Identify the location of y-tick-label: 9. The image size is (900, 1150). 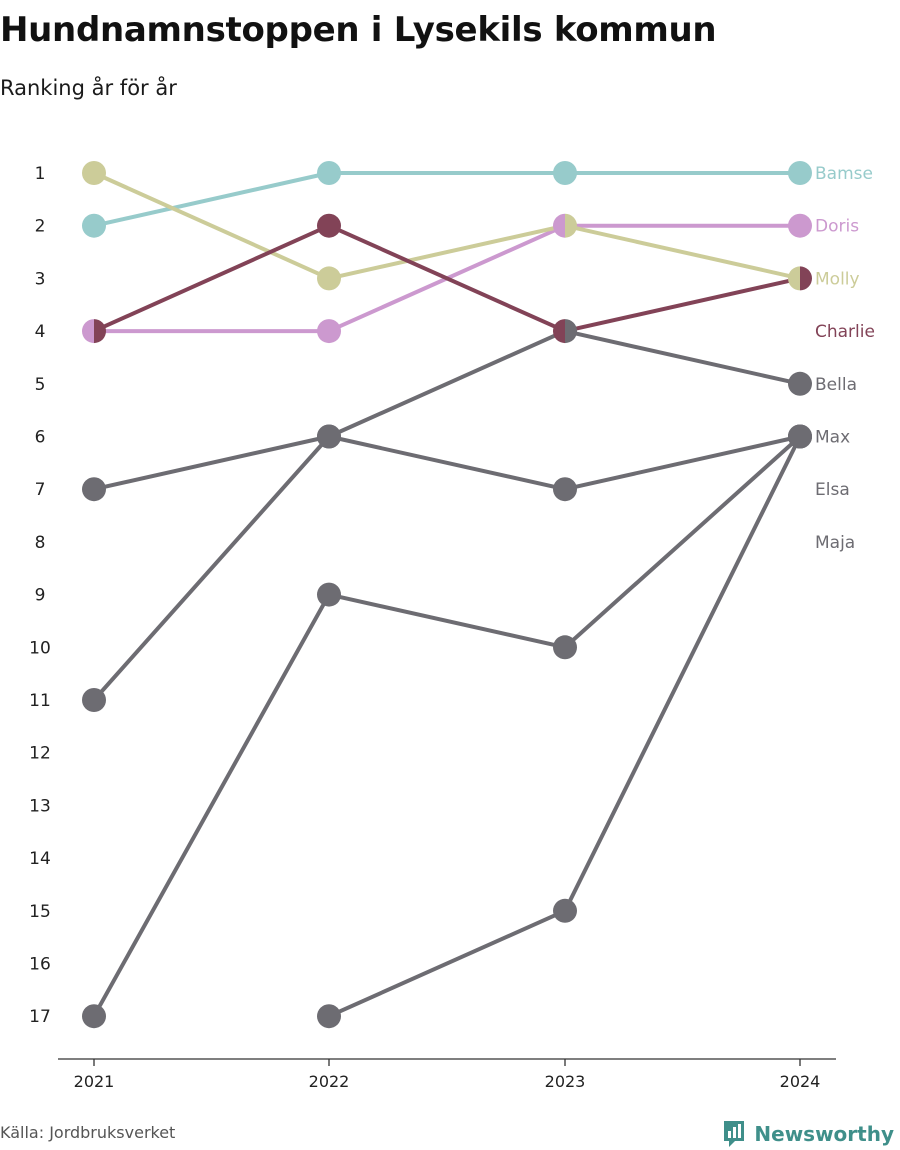
(40, 596).